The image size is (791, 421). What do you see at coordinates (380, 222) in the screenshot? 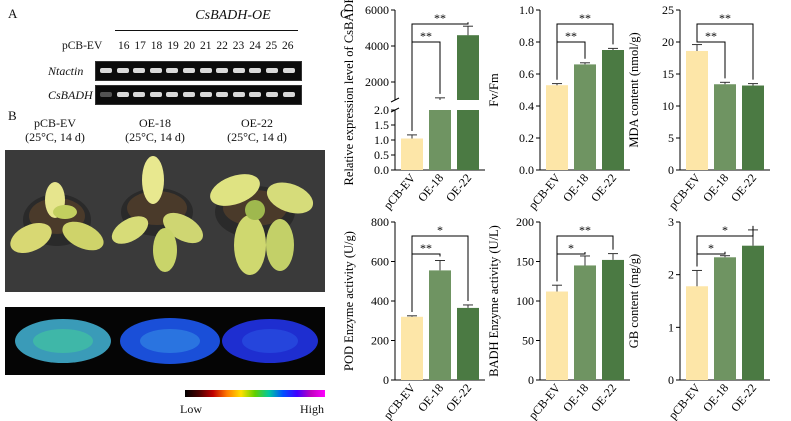
I see `y-tick-label: 800` at bounding box center [380, 222].